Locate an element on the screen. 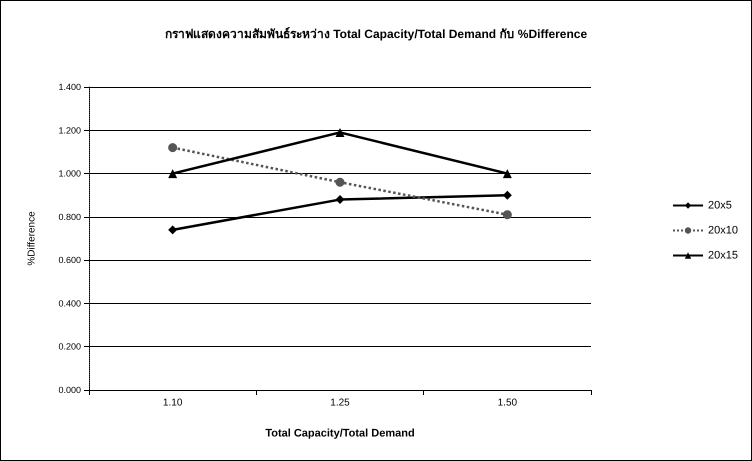 The height and width of the screenshot is (461, 752). y-tick-label: 0.200 is located at coordinates (69, 347).